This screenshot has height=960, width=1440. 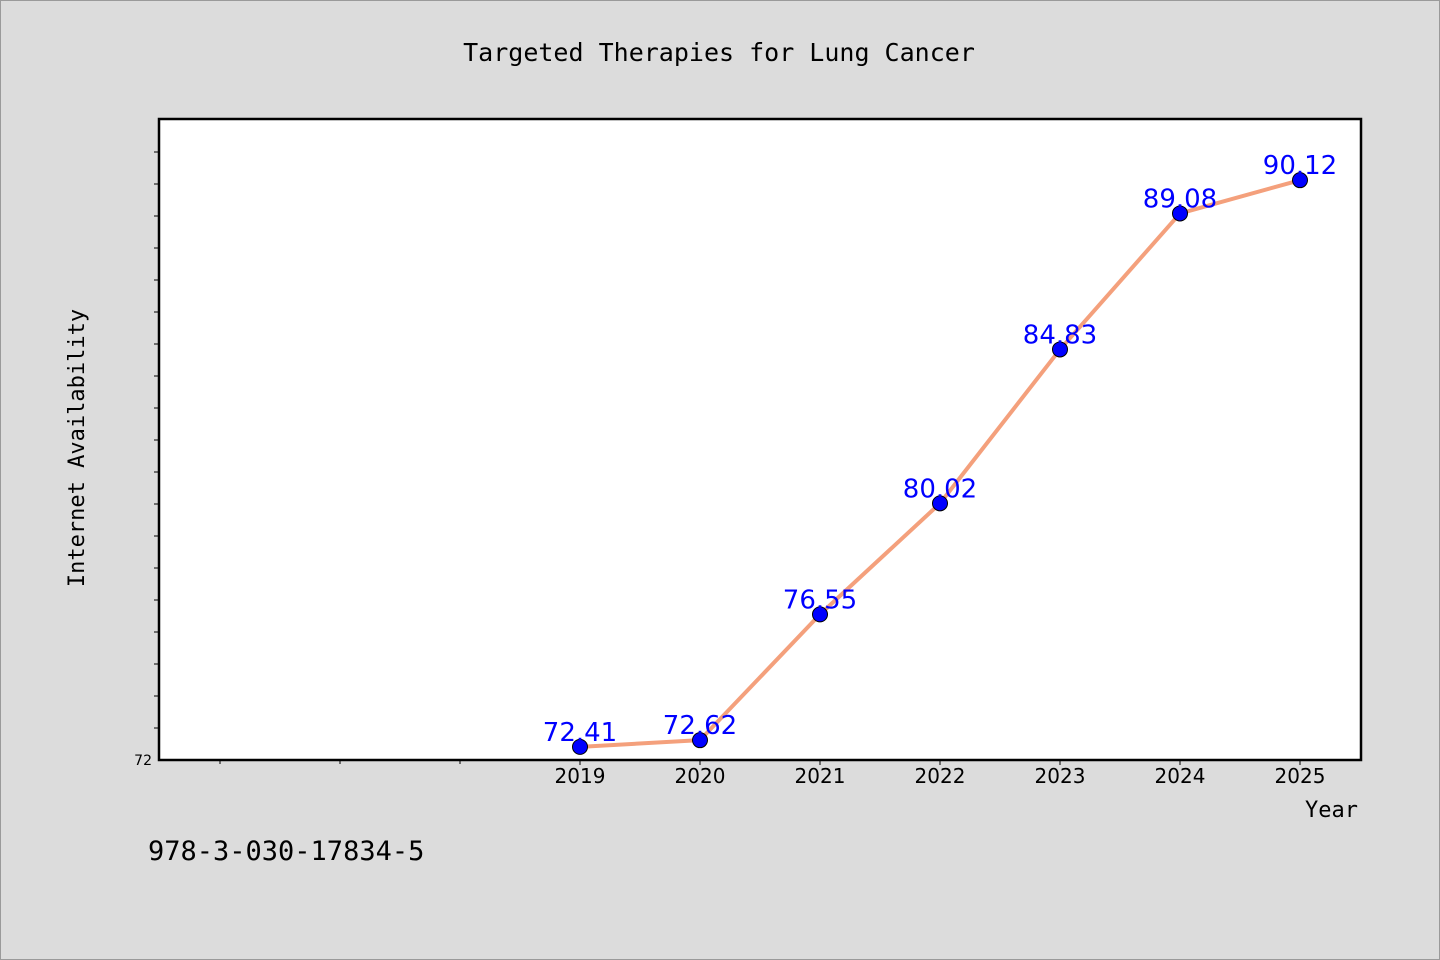 What do you see at coordinates (1331, 810) in the screenshot?
I see `x-axis-title: Year` at bounding box center [1331, 810].